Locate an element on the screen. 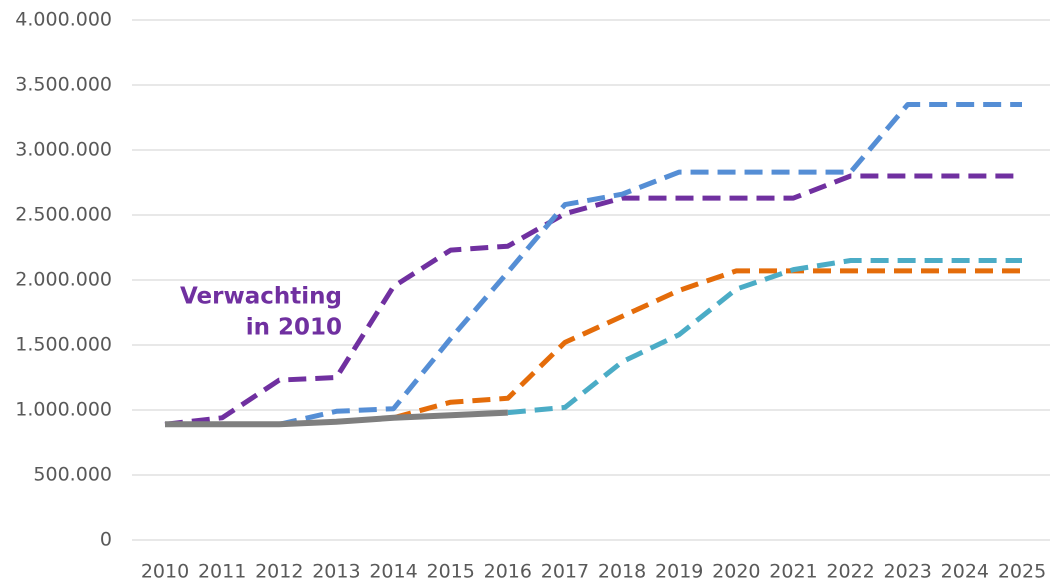  x-tick-label: 2018 is located at coordinates (622, 572).